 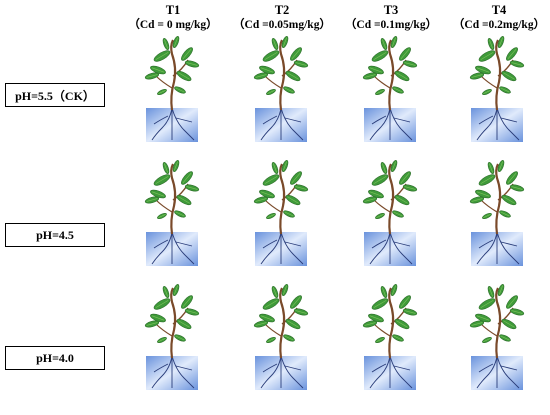 What do you see at coordinates (391, 25) in the screenshot?
I see `column-subtitle: （Cd =0.1mg/kg）` at bounding box center [391, 25].